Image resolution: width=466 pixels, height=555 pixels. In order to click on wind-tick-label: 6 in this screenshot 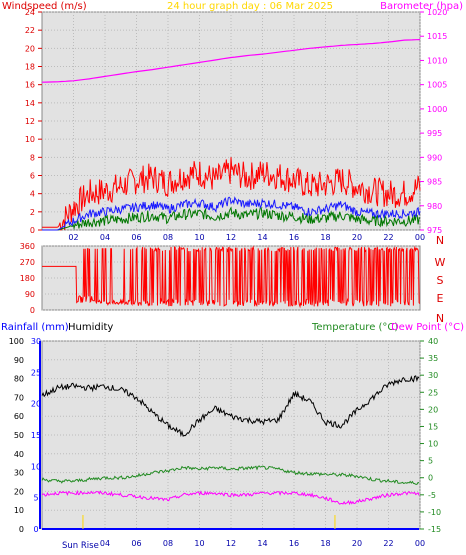, I will do `click(32, 176)`.